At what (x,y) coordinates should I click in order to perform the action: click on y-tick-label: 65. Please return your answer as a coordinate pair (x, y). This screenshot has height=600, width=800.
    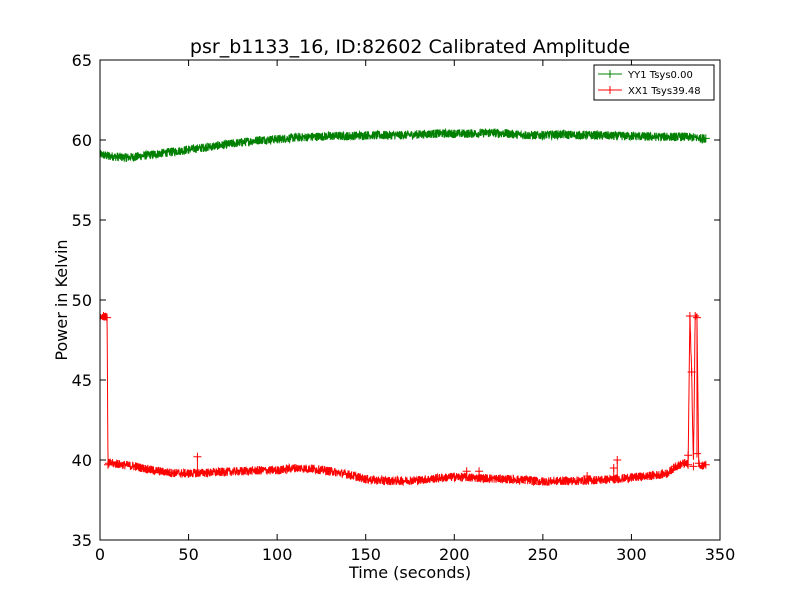
    Looking at the image, I should click on (82, 60).